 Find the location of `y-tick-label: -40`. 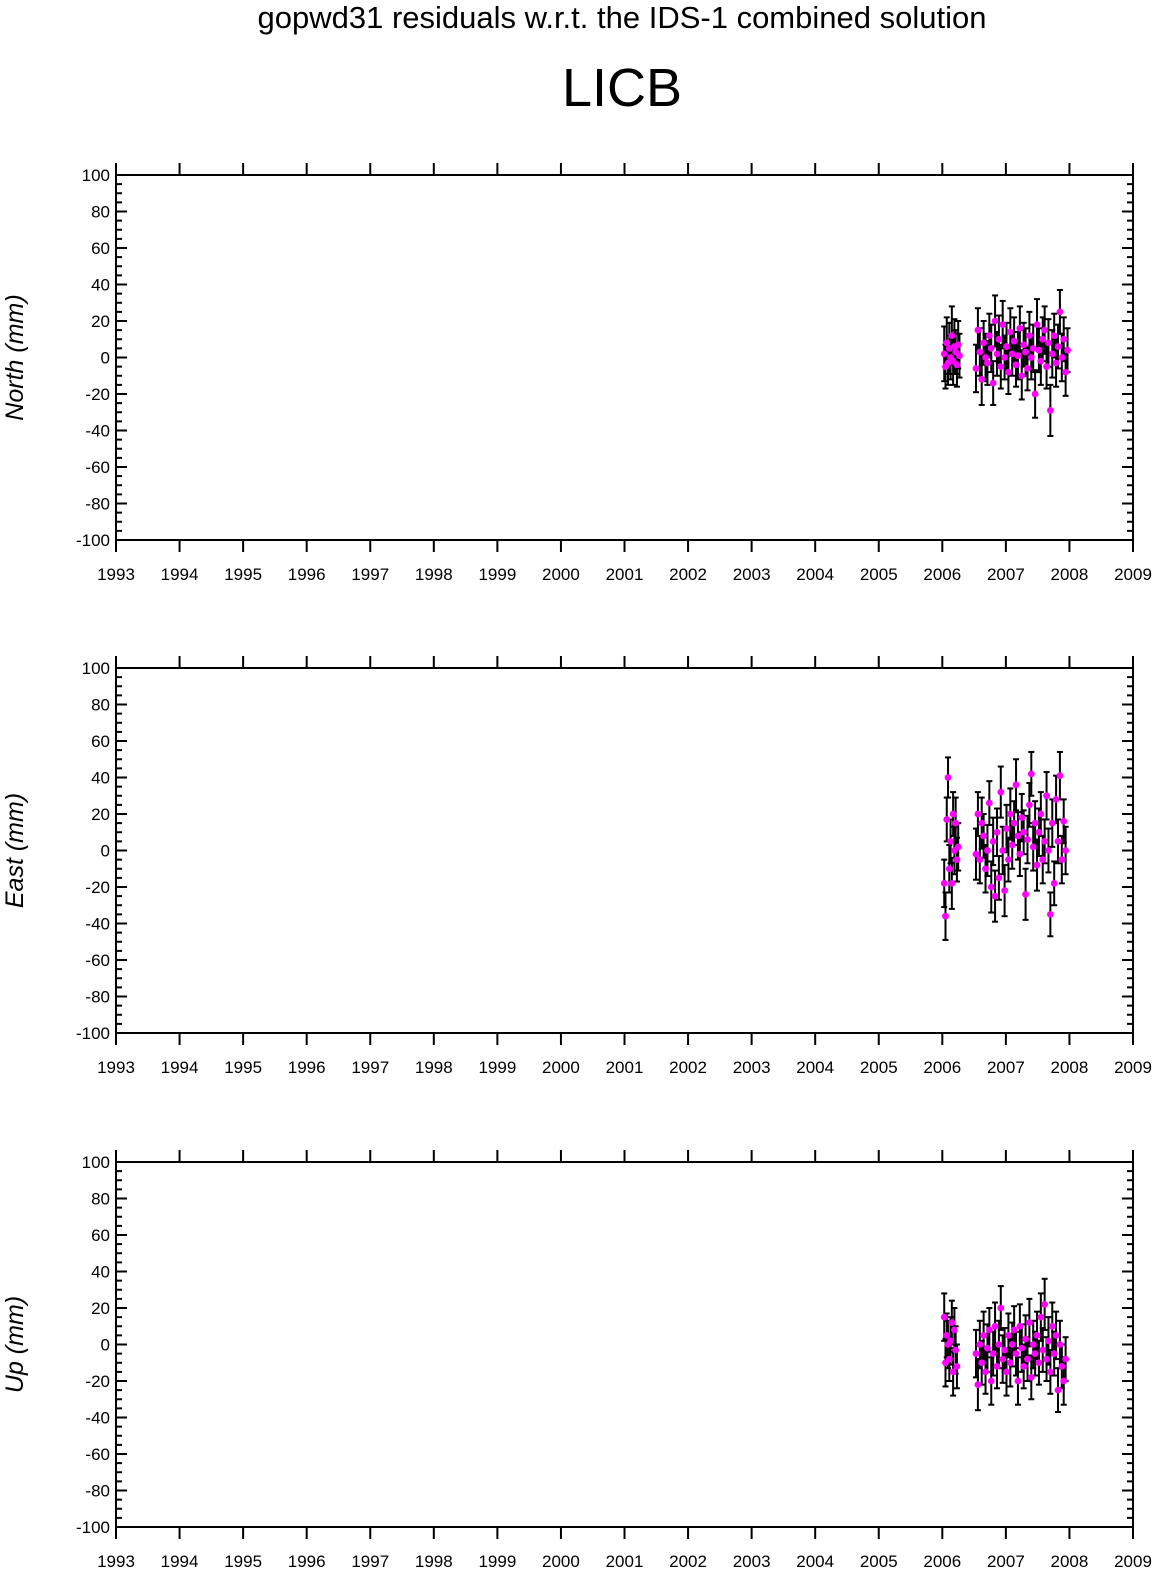

y-tick-label: -40 is located at coordinates (97, 431).